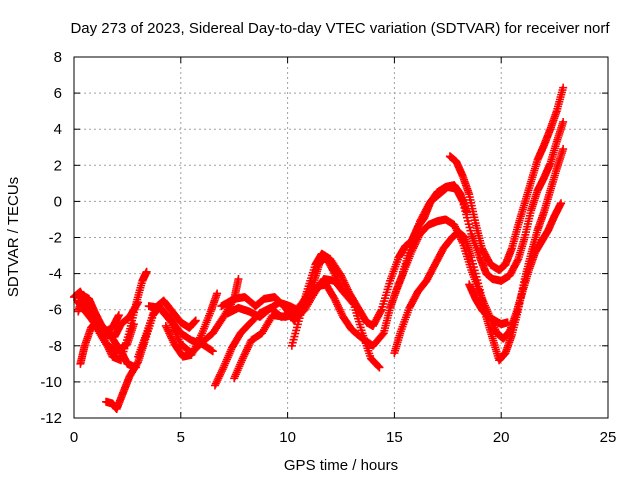  I want to click on x-tick-label: 20, so click(501, 437).